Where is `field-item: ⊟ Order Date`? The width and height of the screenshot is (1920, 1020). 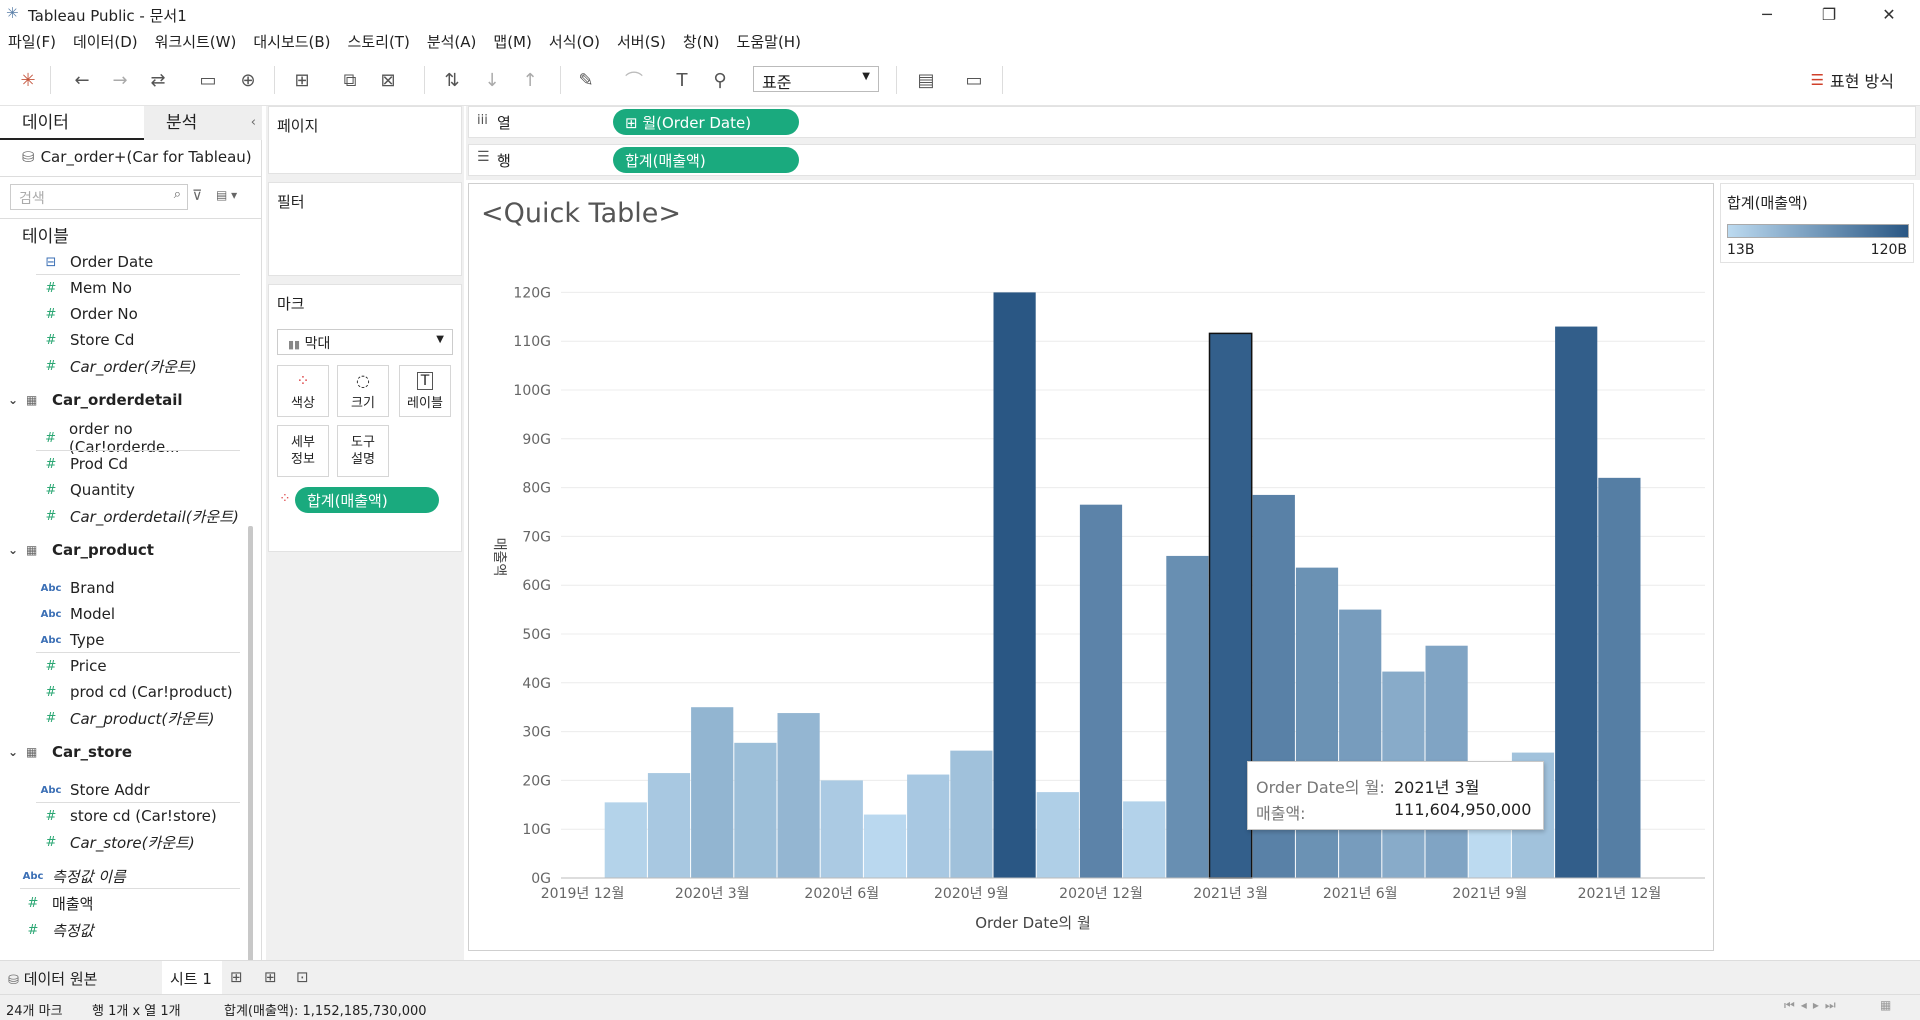 field-item: ⊟ Order Date is located at coordinates (120, 262).